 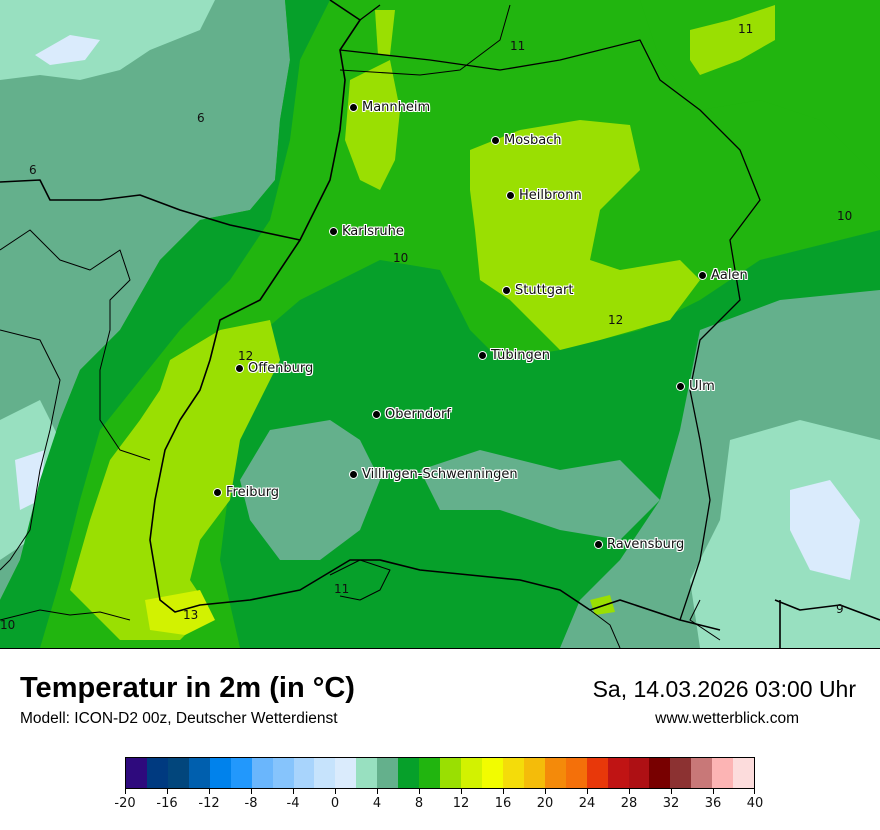 I want to click on city-marker-villingen-schwenningen: Villingen-Schwenningen, so click(x=433, y=474).